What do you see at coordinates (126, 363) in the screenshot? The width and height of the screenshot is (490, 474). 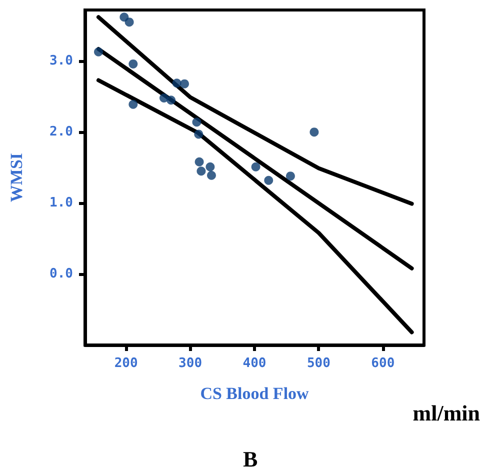 I see `x-tick-label: 200` at bounding box center [126, 363].